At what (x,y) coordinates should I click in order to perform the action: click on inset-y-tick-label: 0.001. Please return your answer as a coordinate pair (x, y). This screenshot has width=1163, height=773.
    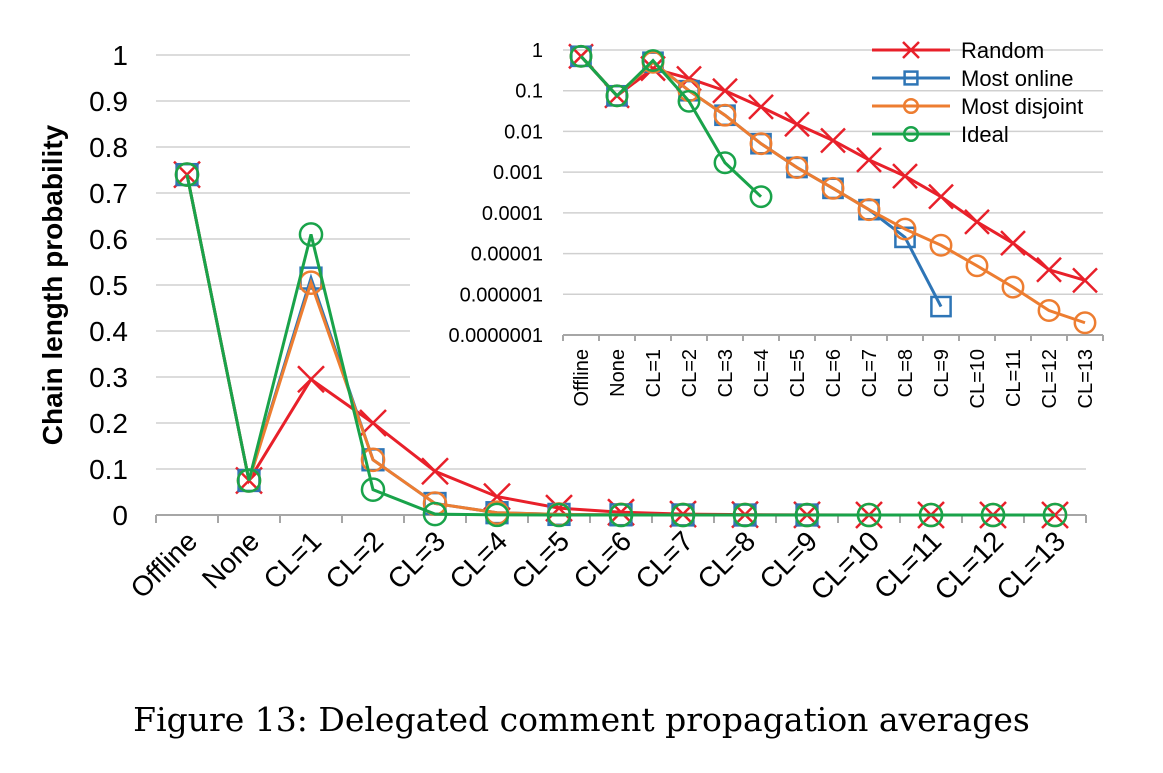
    Looking at the image, I should click on (518, 173).